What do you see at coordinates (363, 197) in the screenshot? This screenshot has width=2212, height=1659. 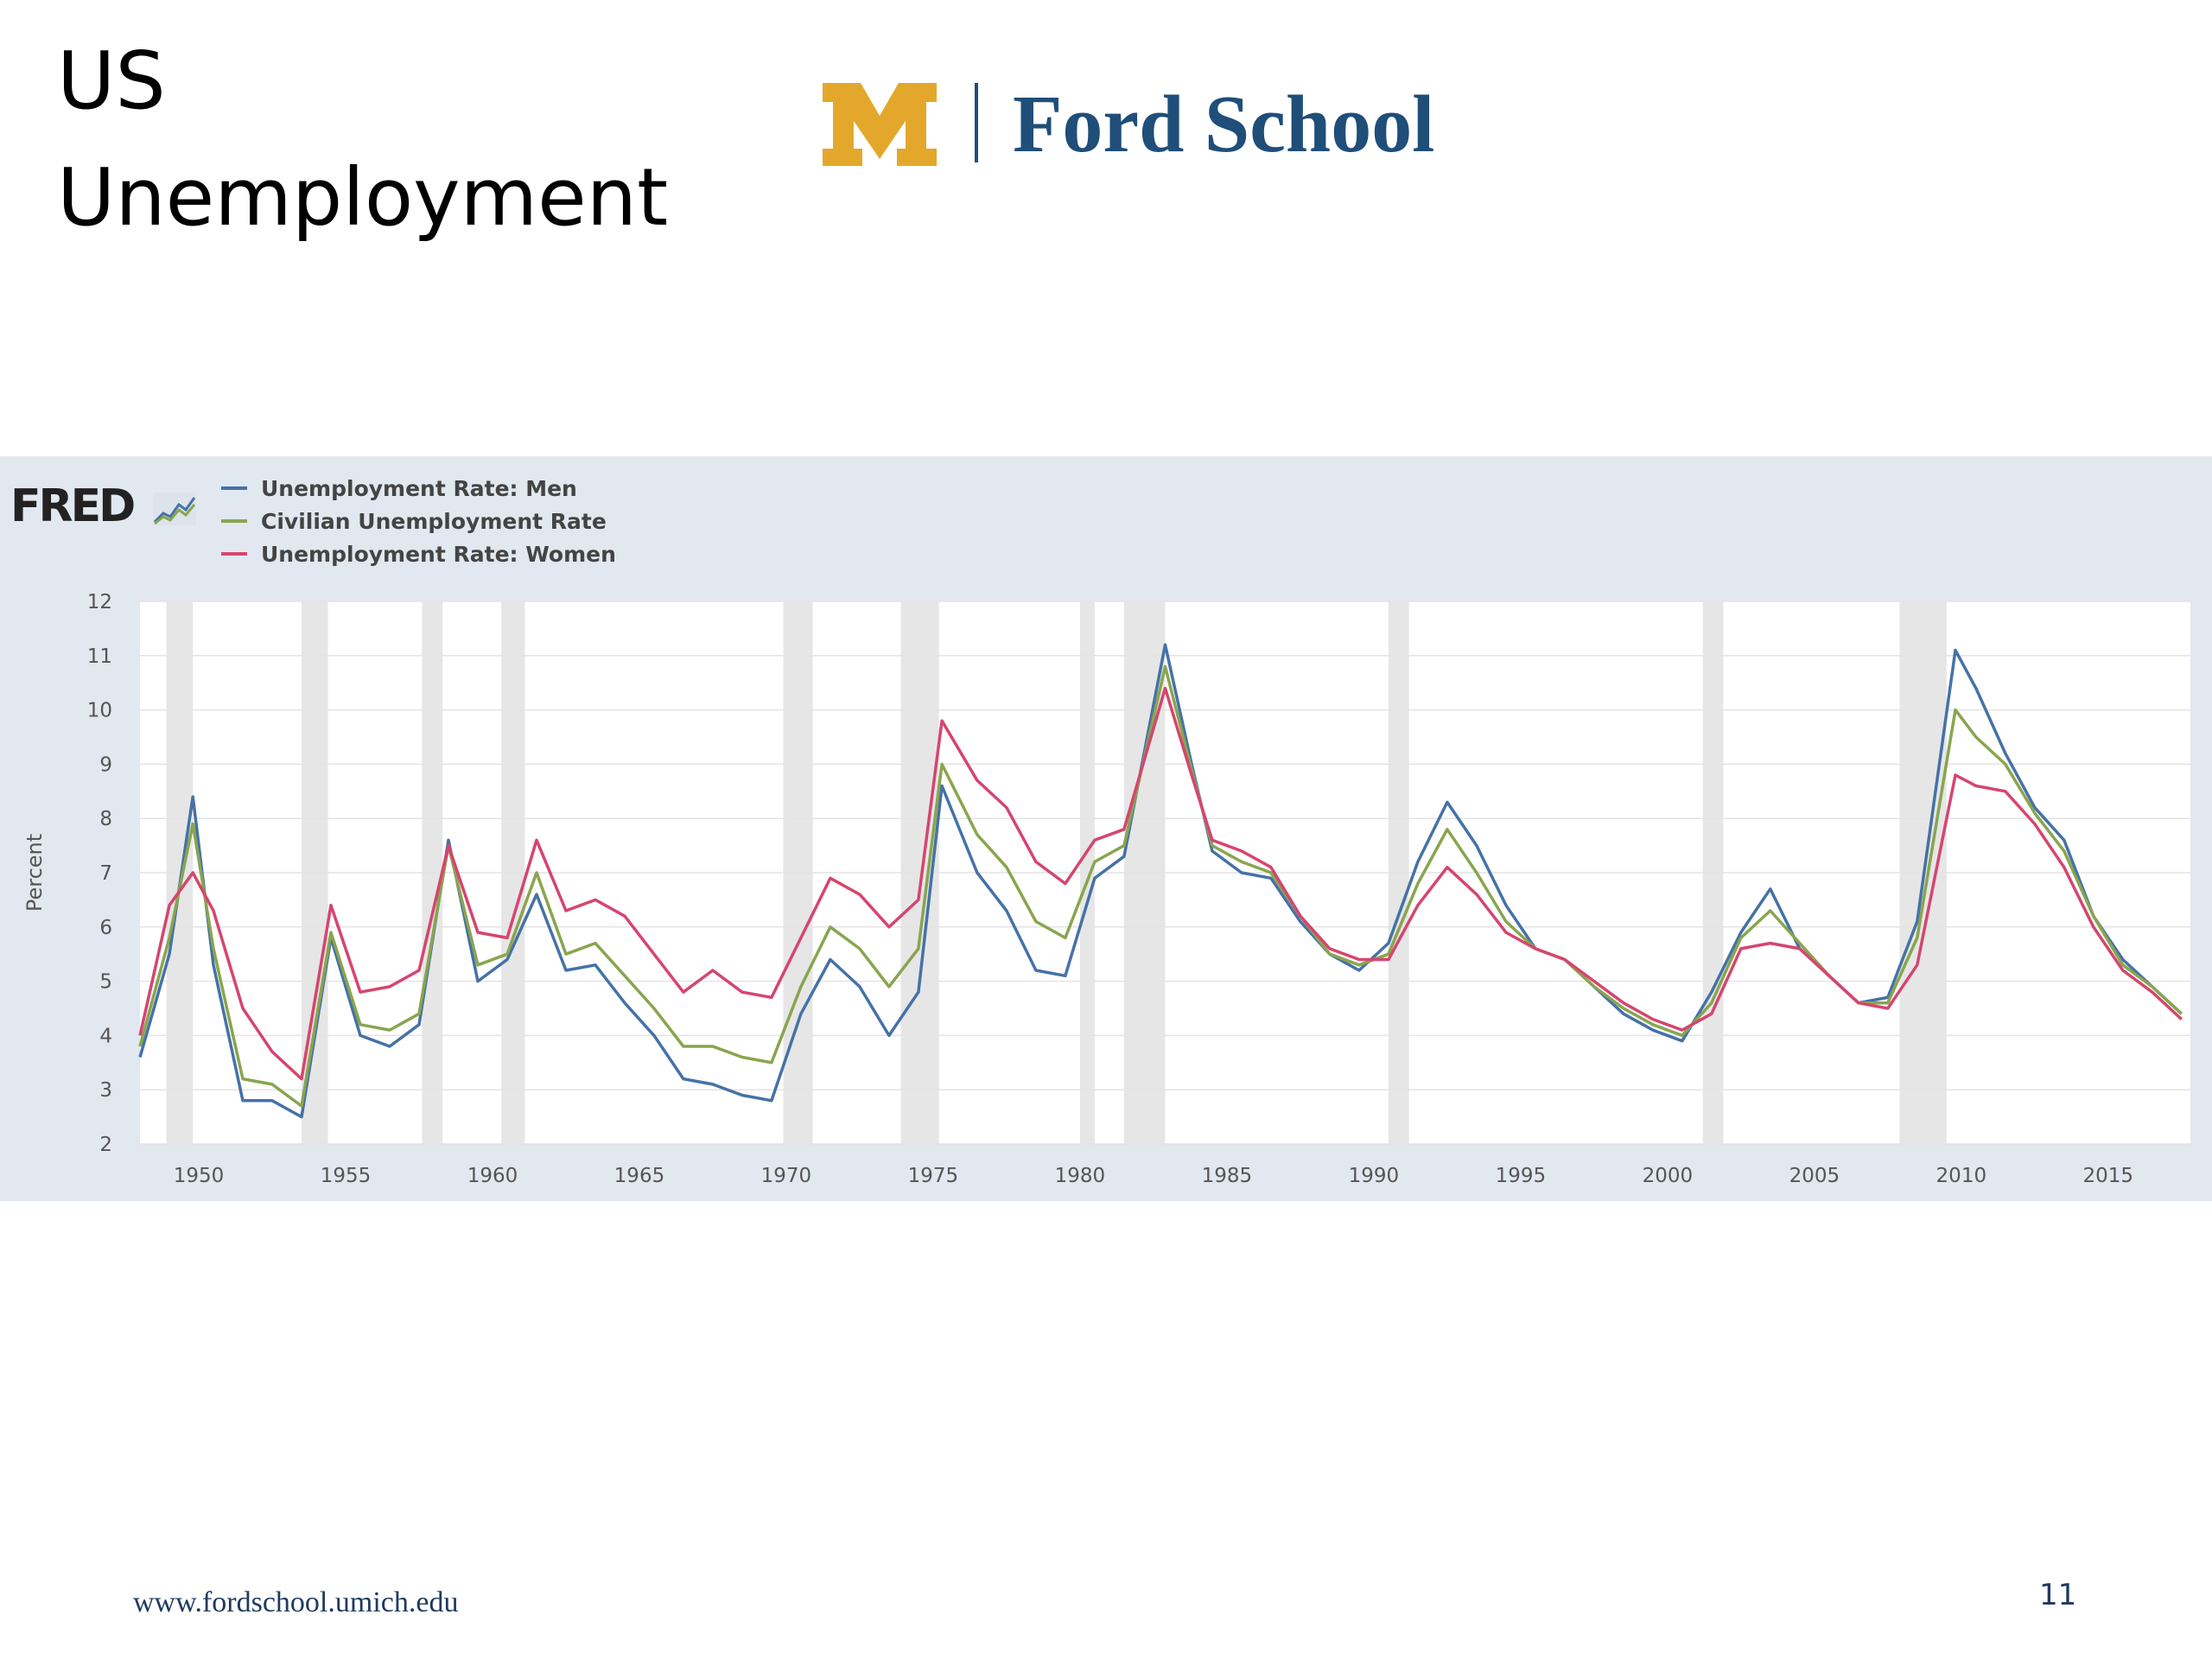 I see `title-line-2: Unemployment` at bounding box center [363, 197].